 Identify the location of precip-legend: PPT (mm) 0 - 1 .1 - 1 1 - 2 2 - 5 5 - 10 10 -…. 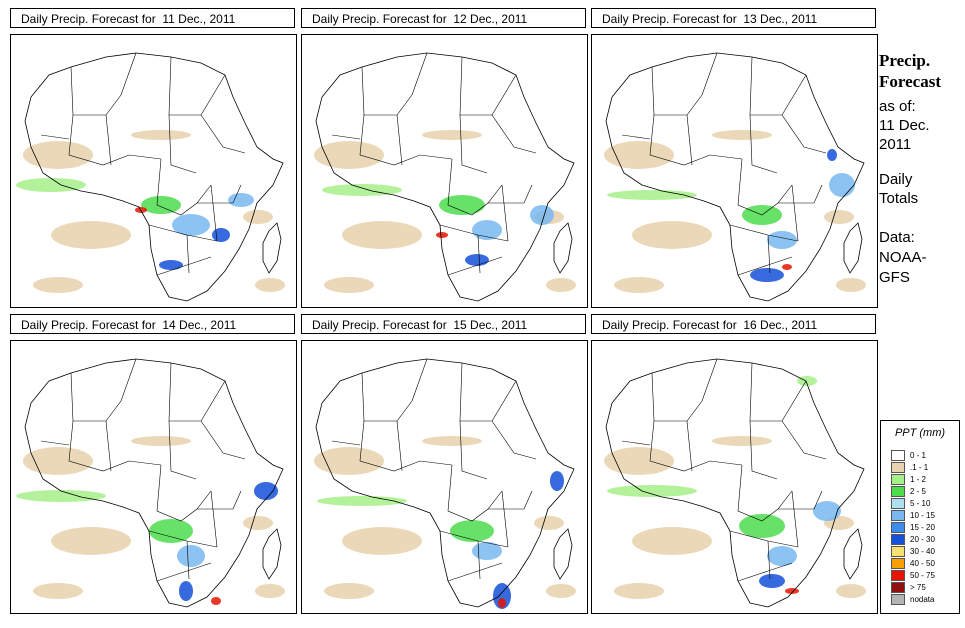
(920, 517).